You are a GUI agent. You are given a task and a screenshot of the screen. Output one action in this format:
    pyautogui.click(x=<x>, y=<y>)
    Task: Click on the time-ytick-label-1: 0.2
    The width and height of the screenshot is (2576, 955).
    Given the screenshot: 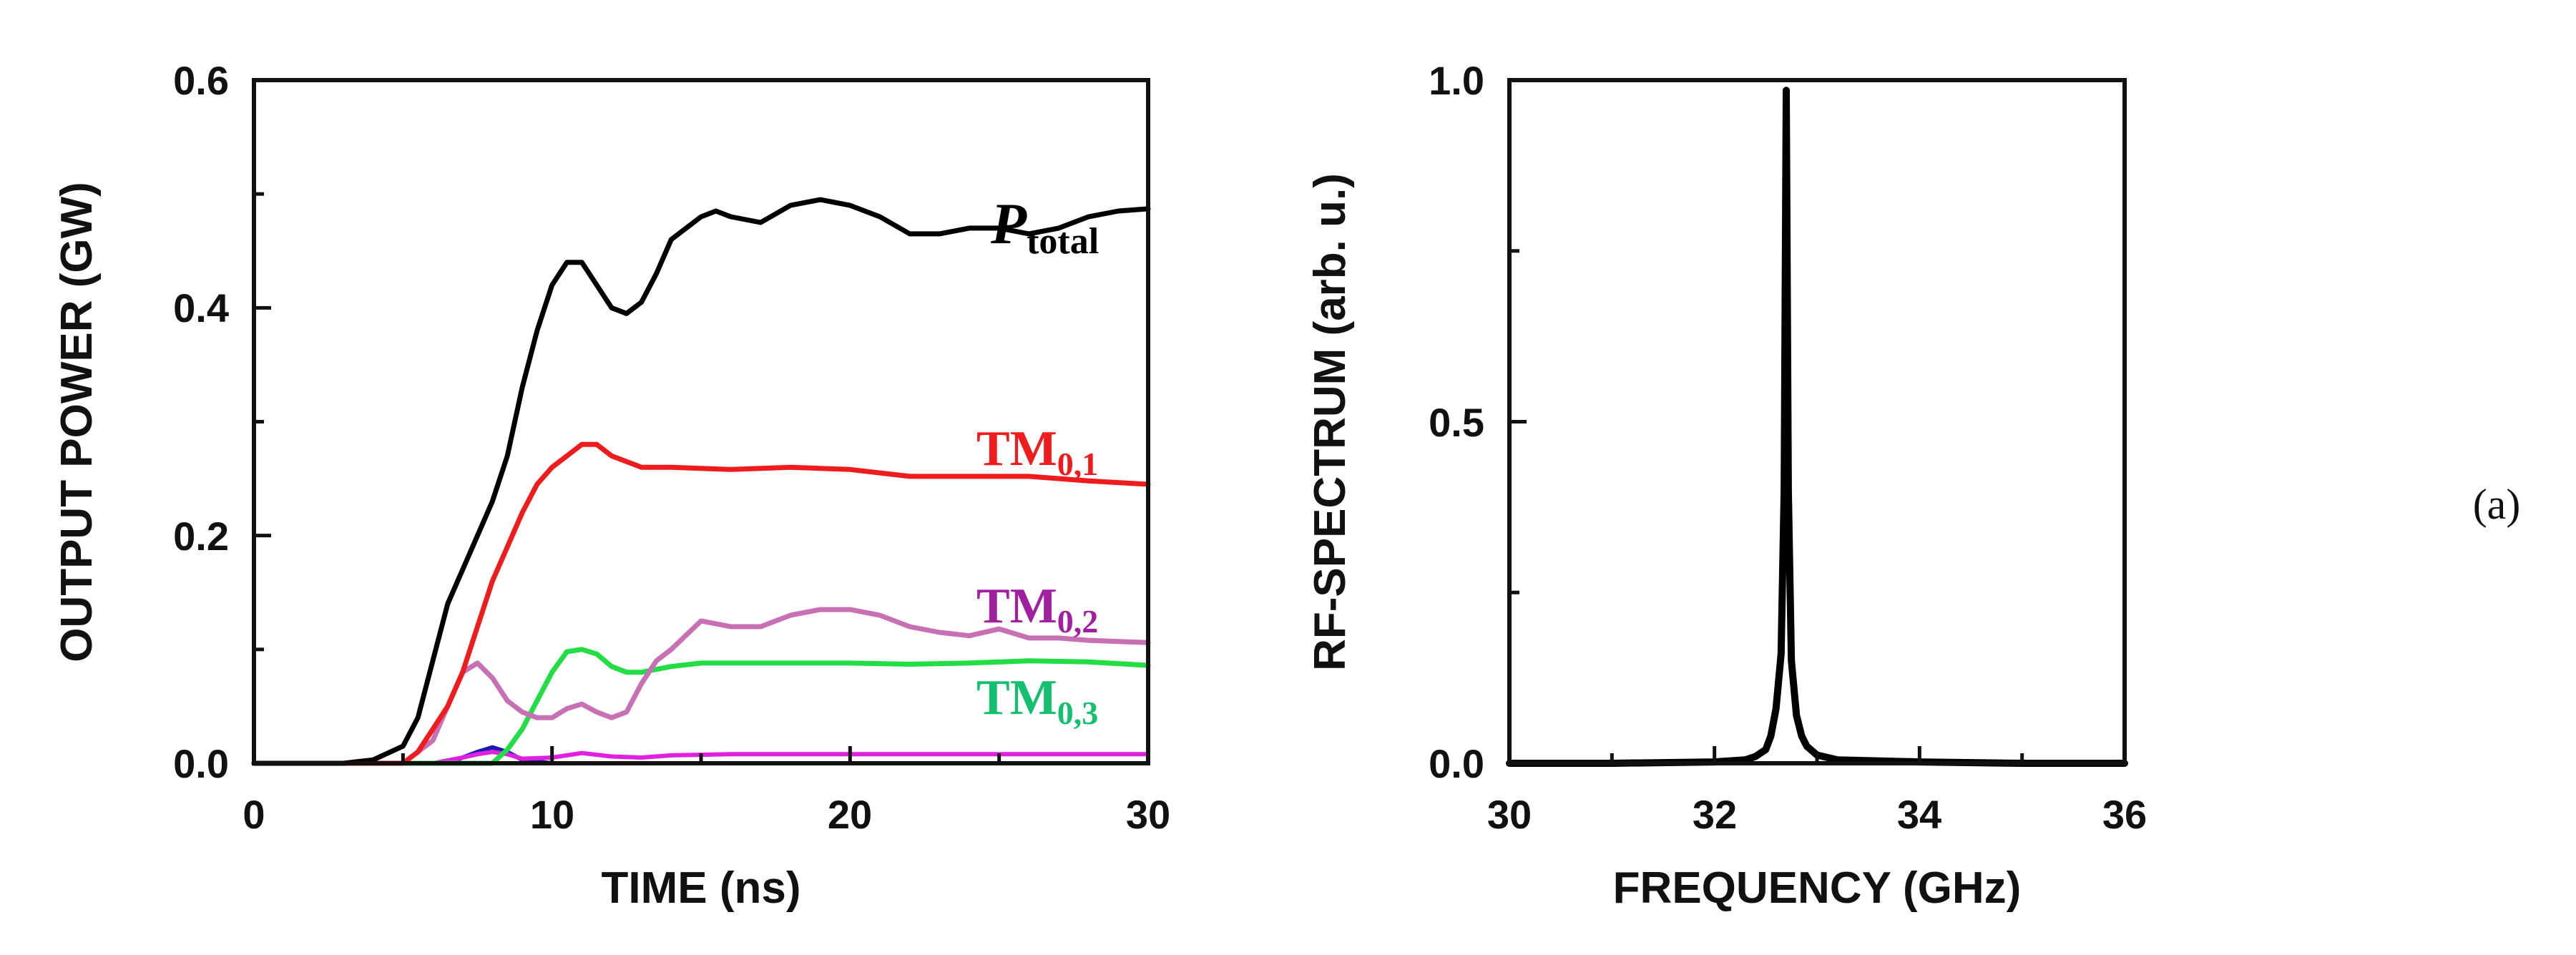 What is the action you would take?
    pyautogui.click(x=201, y=536)
    